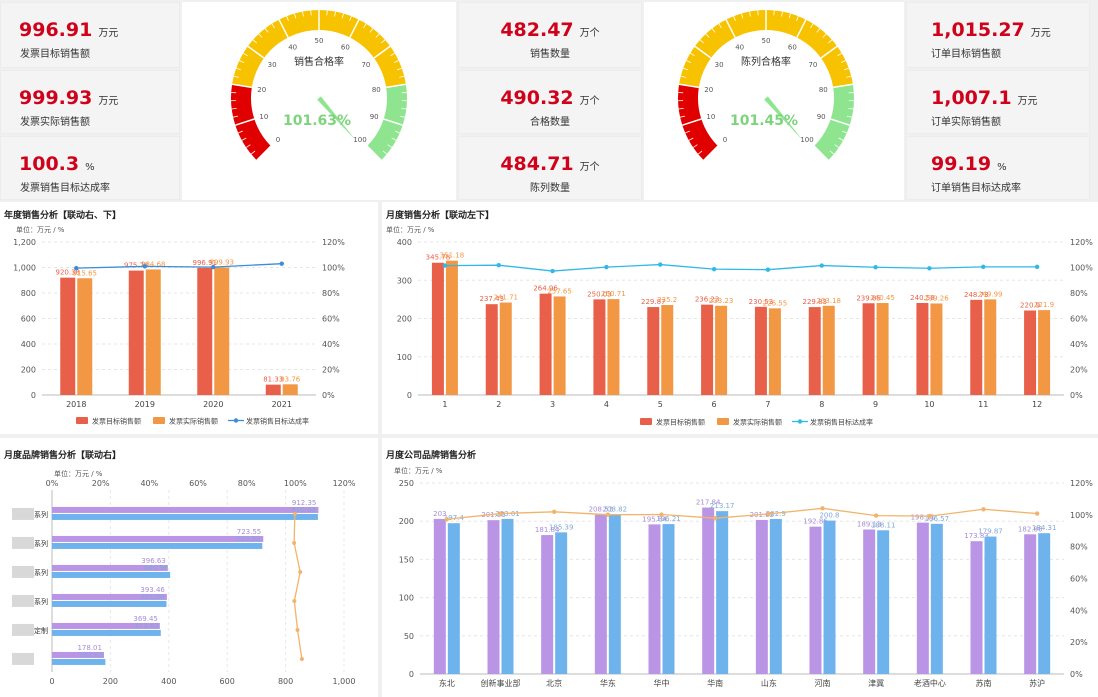  What do you see at coordinates (41, 572) in the screenshot?
I see `y-tick-label: 系列` at bounding box center [41, 572].